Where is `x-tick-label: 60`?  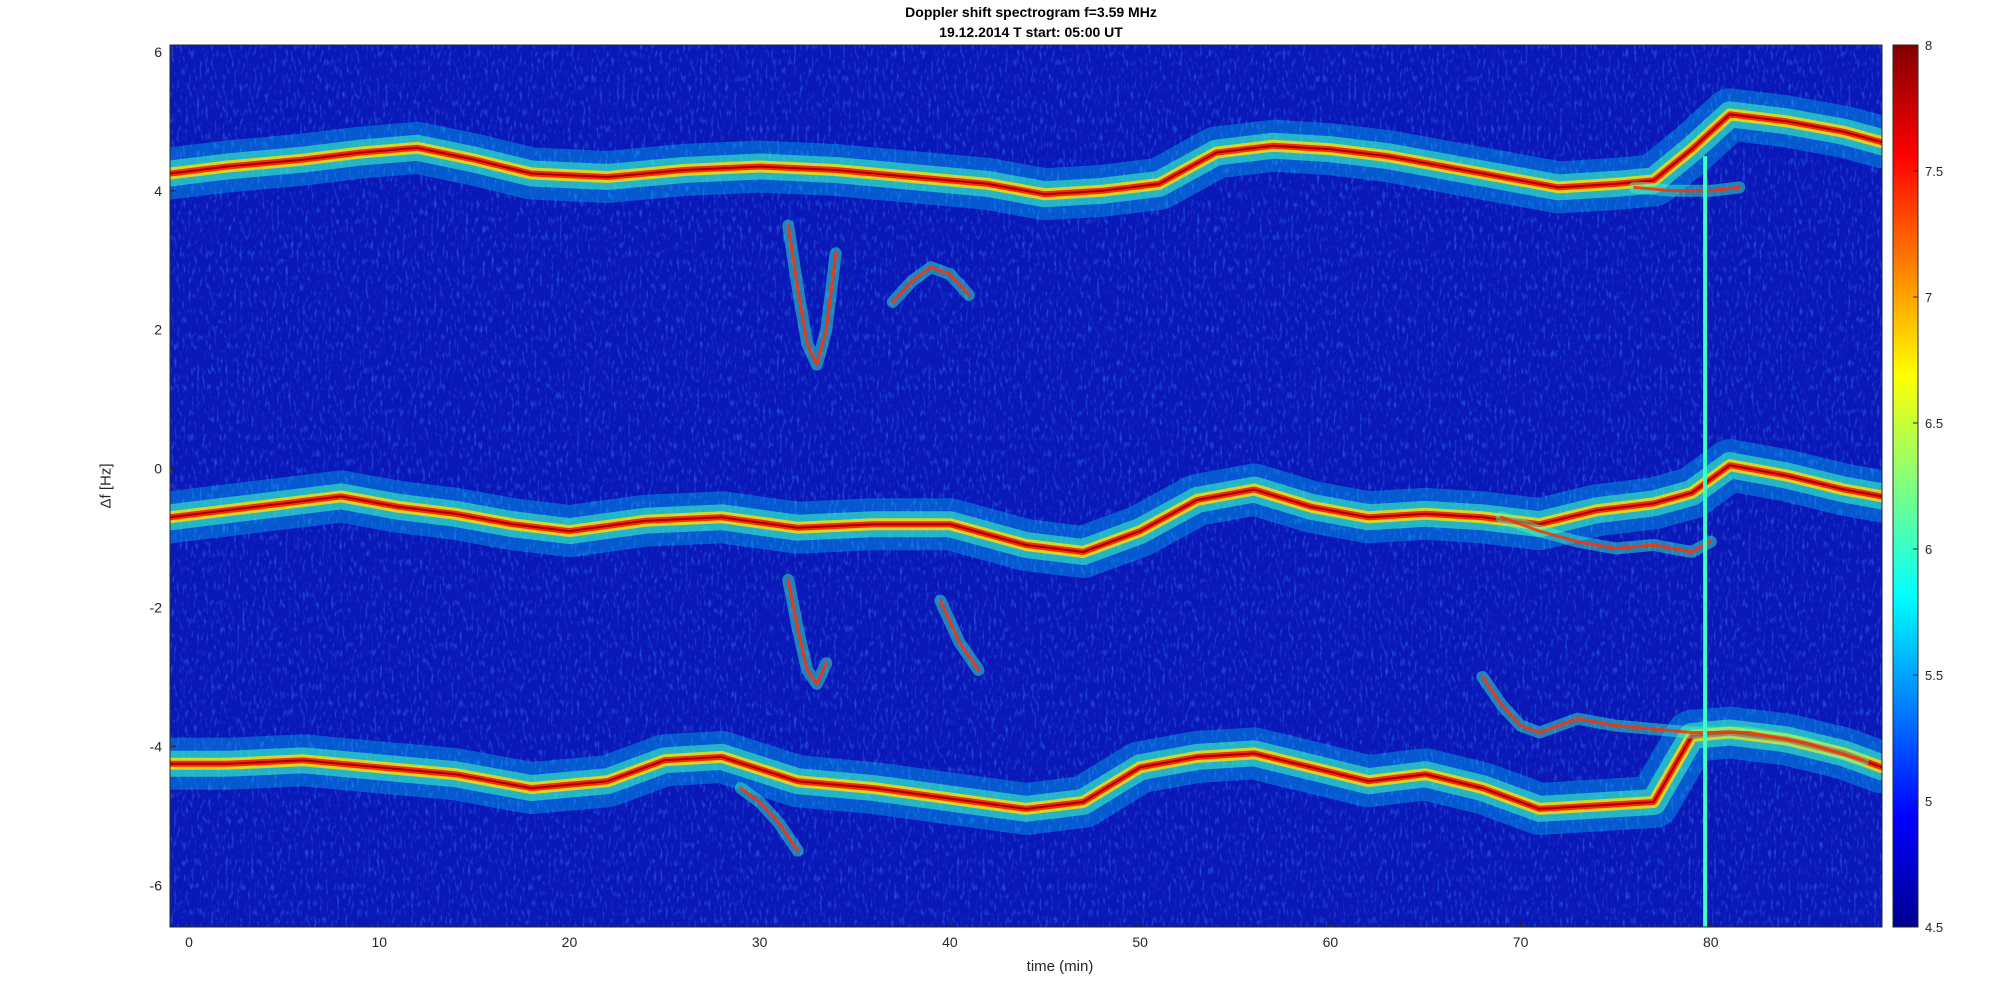
x-tick-label: 60 is located at coordinates (1331, 942).